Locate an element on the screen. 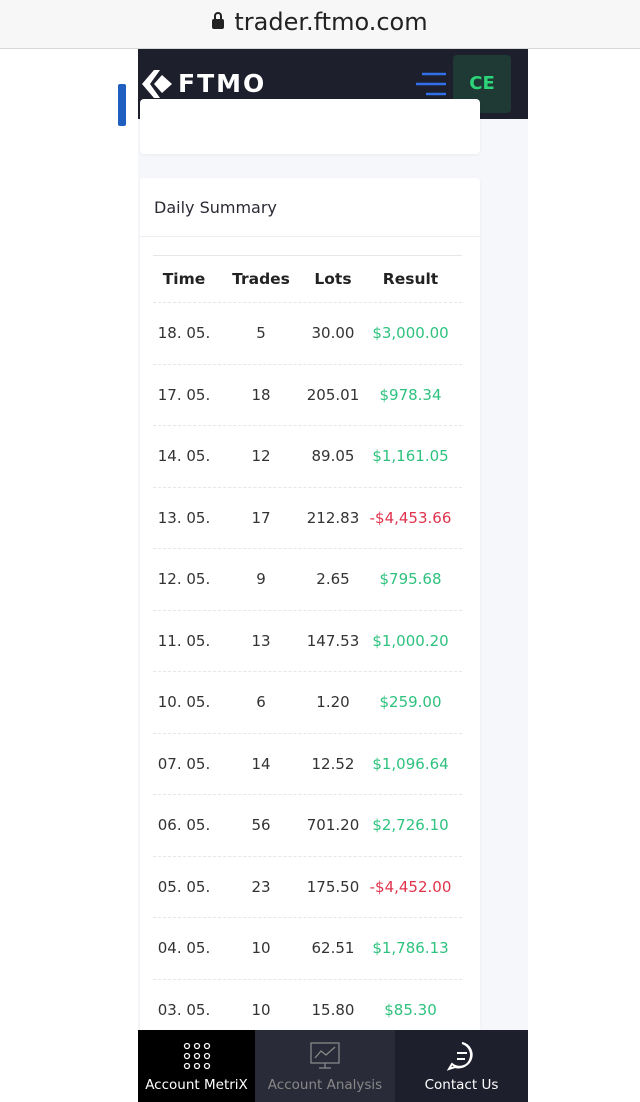  avatar: CE is located at coordinates (482, 84).